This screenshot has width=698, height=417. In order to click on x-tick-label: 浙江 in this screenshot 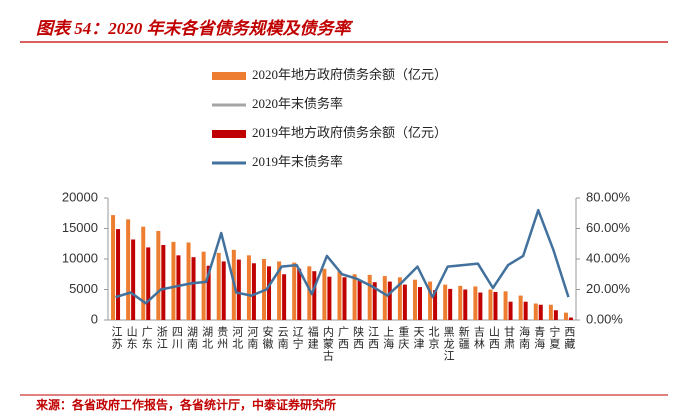, I will do `click(161, 338)`.